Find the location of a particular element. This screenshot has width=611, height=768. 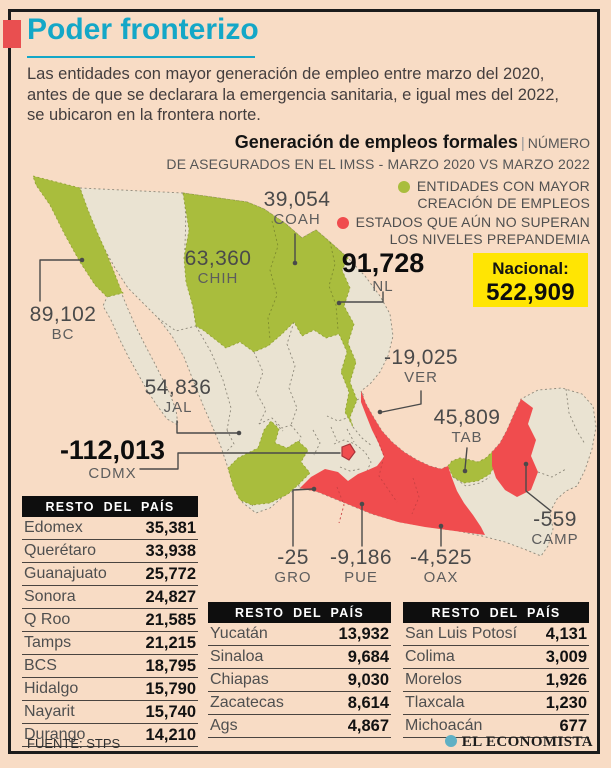

table-row: Edomex 35,381 is located at coordinates (110, 528).